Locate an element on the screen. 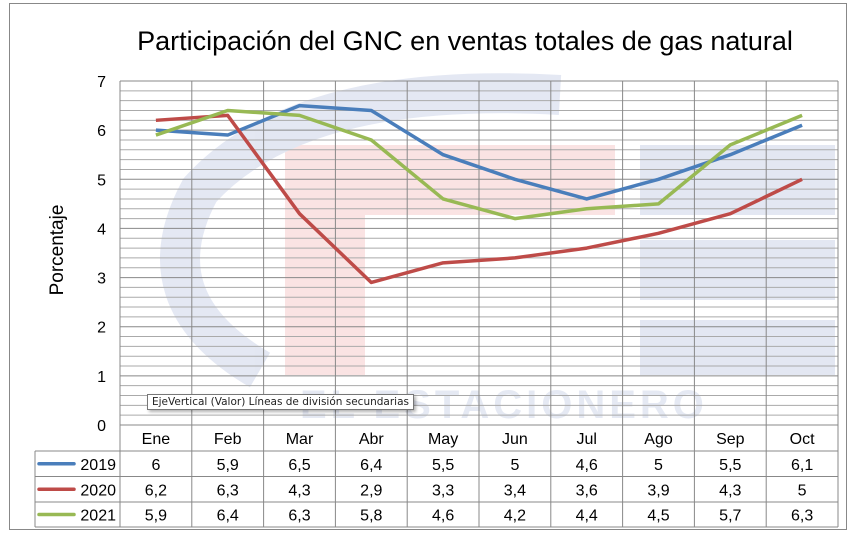 Image resolution: width=858 pixels, height=538 pixels. data-label: 5,7 is located at coordinates (730, 516).